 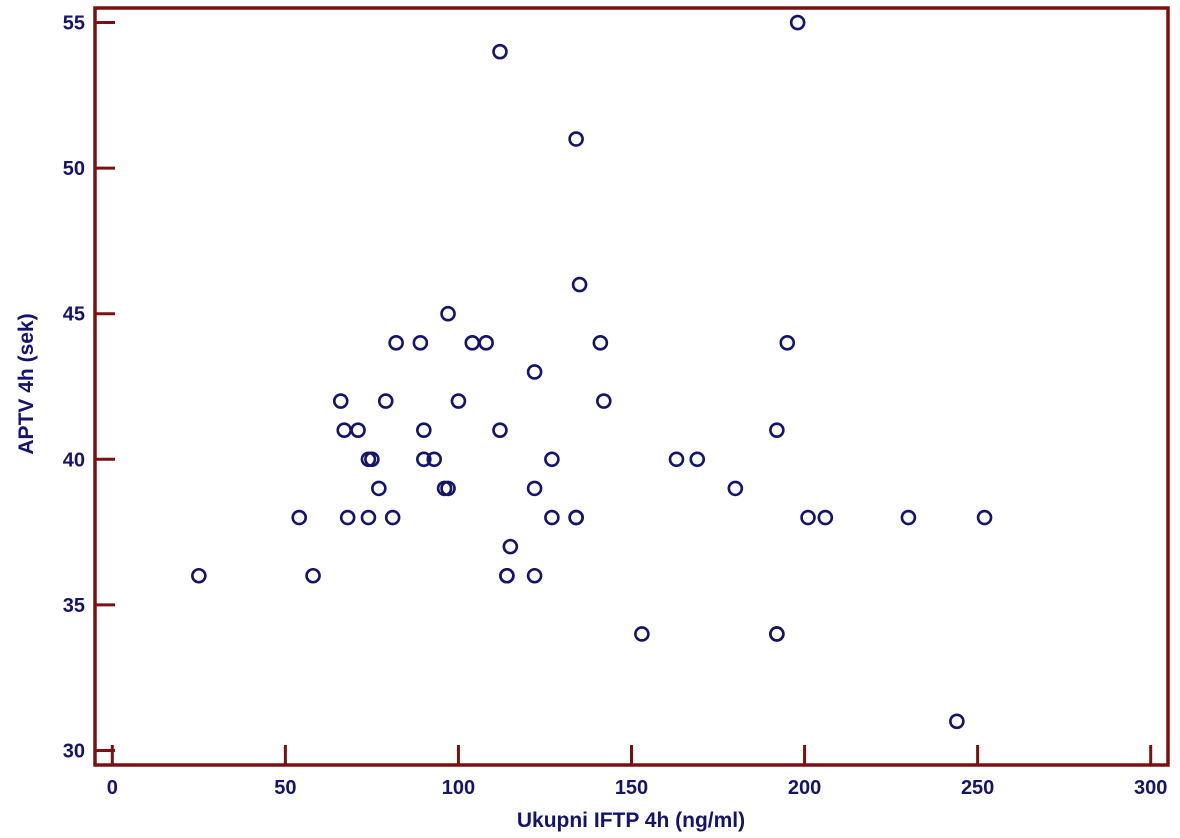 What do you see at coordinates (74, 24) in the screenshot?
I see `y-tick-label: 55` at bounding box center [74, 24].